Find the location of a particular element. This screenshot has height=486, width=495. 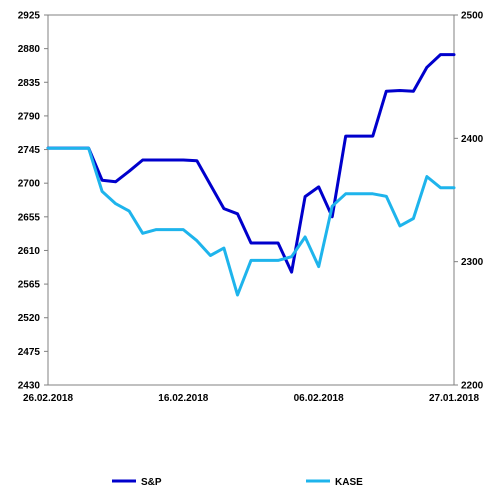

right-tick-label: 2300 is located at coordinates (472, 262).